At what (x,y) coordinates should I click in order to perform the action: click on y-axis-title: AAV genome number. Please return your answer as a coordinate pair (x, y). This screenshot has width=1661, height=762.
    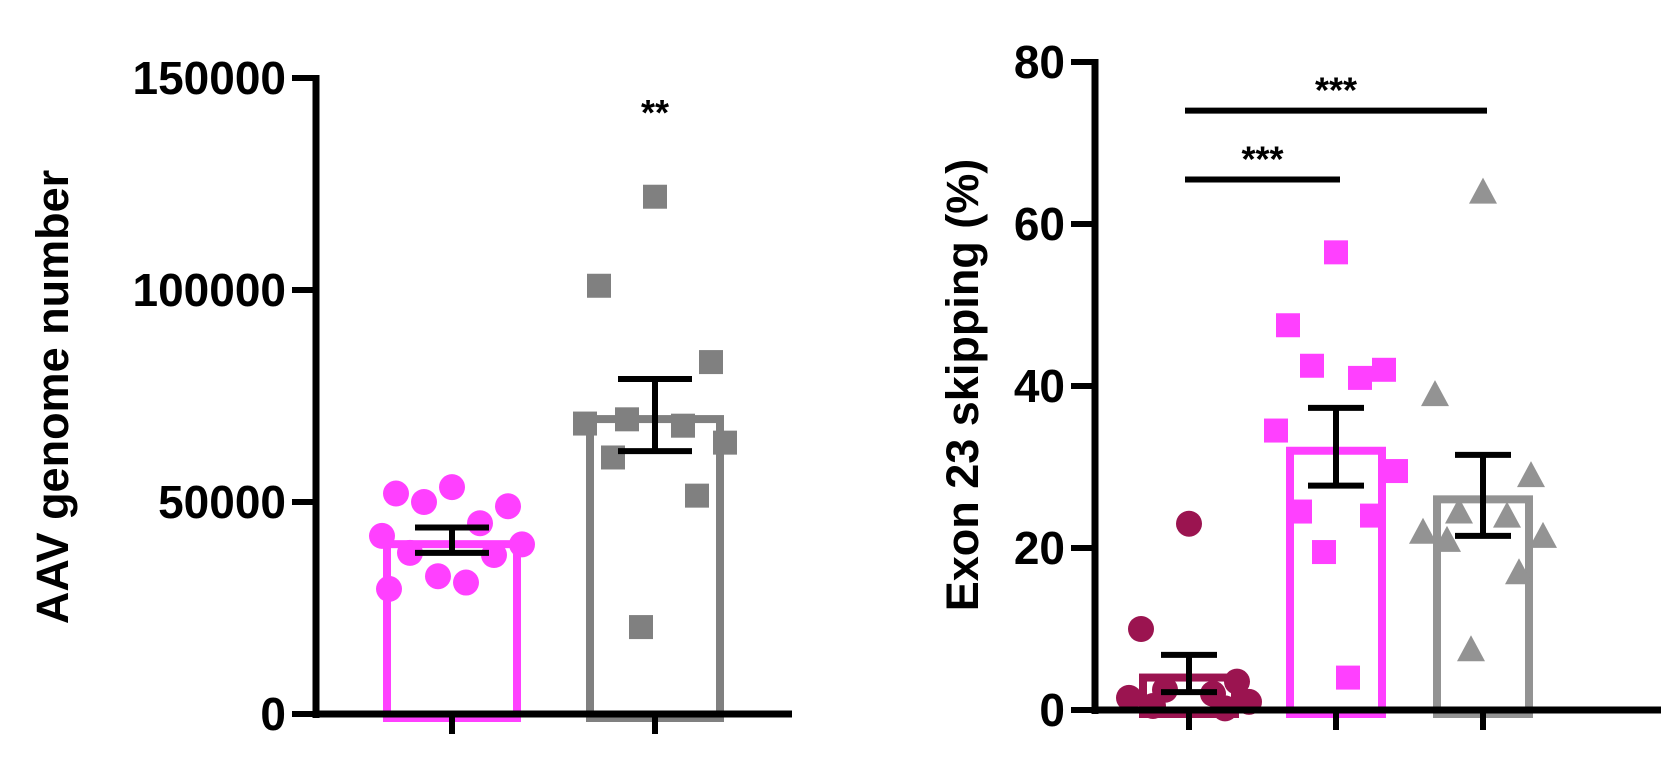
    Looking at the image, I should click on (52, 397).